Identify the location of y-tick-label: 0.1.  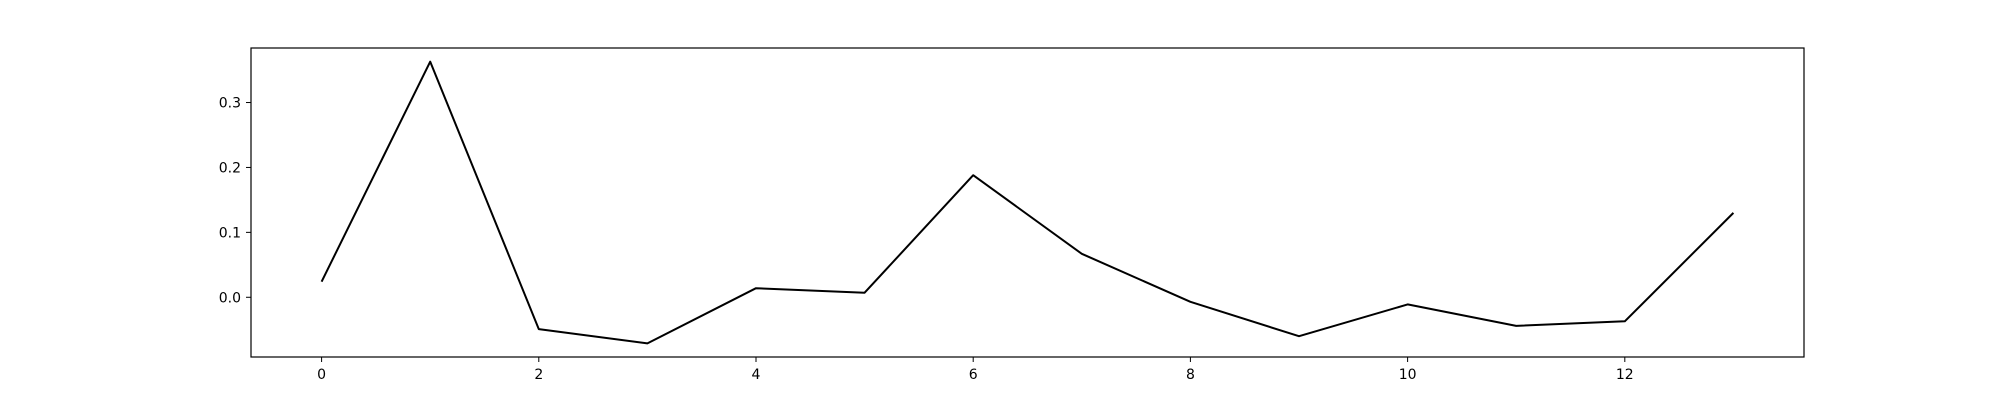
(230, 233).